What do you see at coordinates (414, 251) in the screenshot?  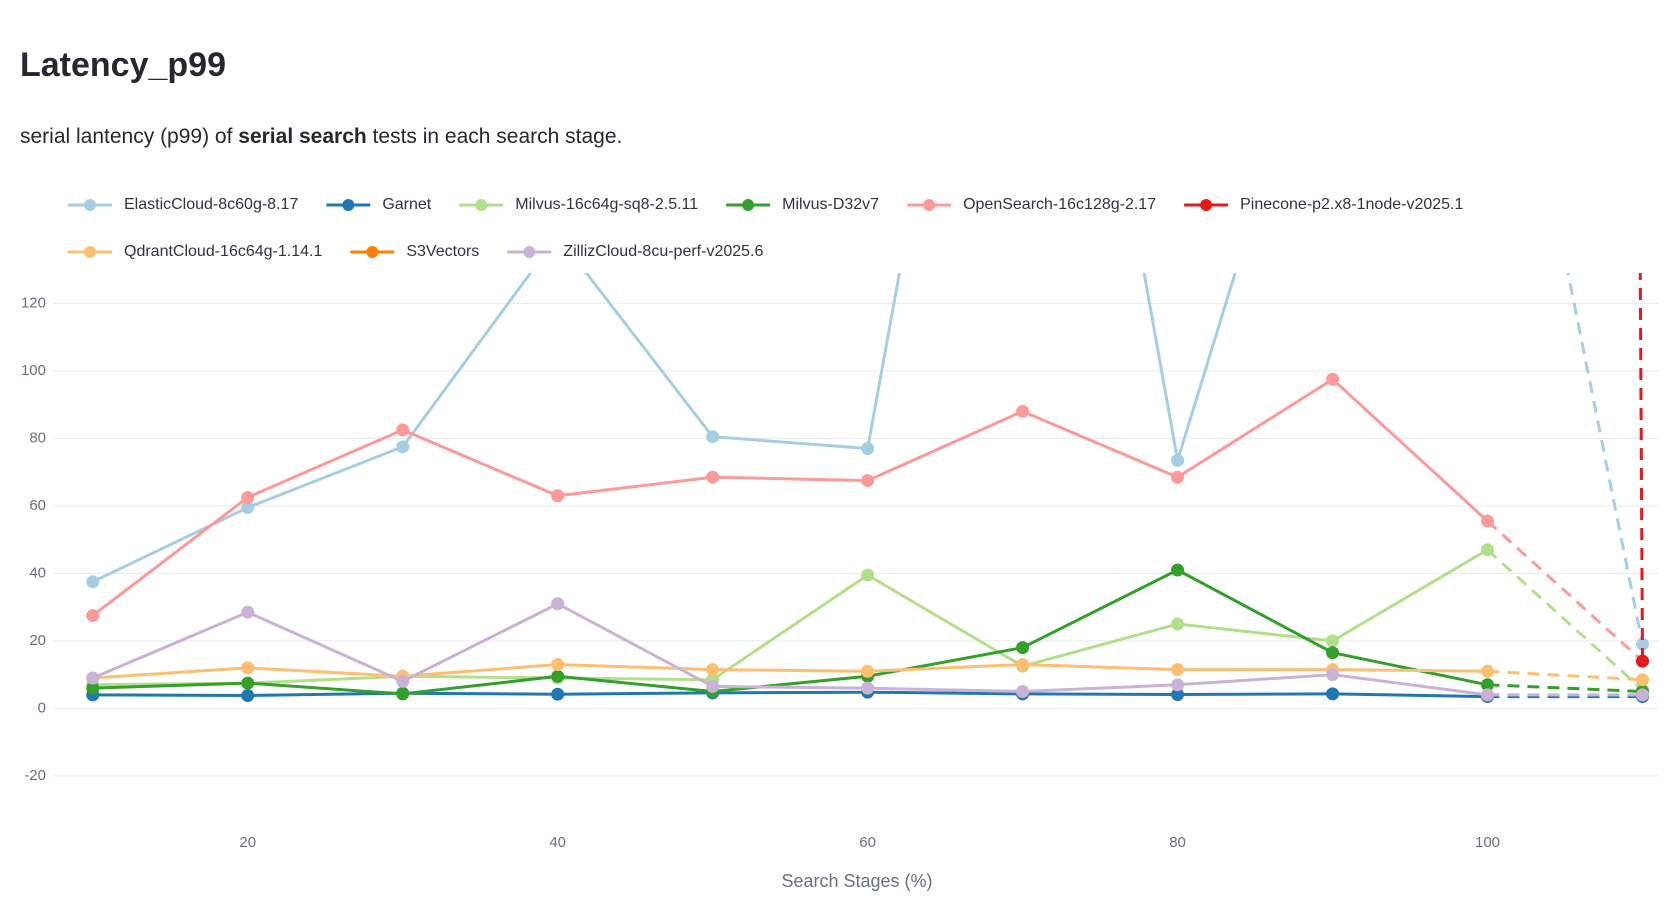 I see `legend-item: S3Vectors` at bounding box center [414, 251].